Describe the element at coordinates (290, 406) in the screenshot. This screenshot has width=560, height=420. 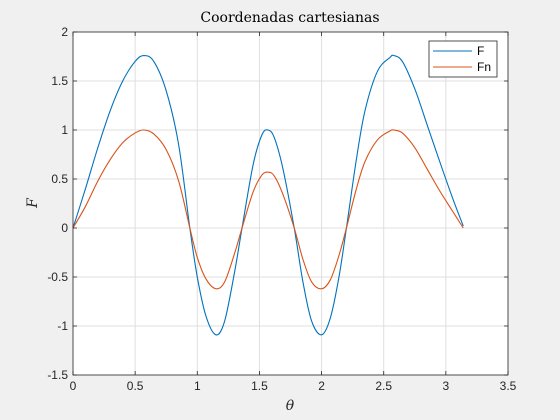
I see `x-axis-label: θ` at that location.